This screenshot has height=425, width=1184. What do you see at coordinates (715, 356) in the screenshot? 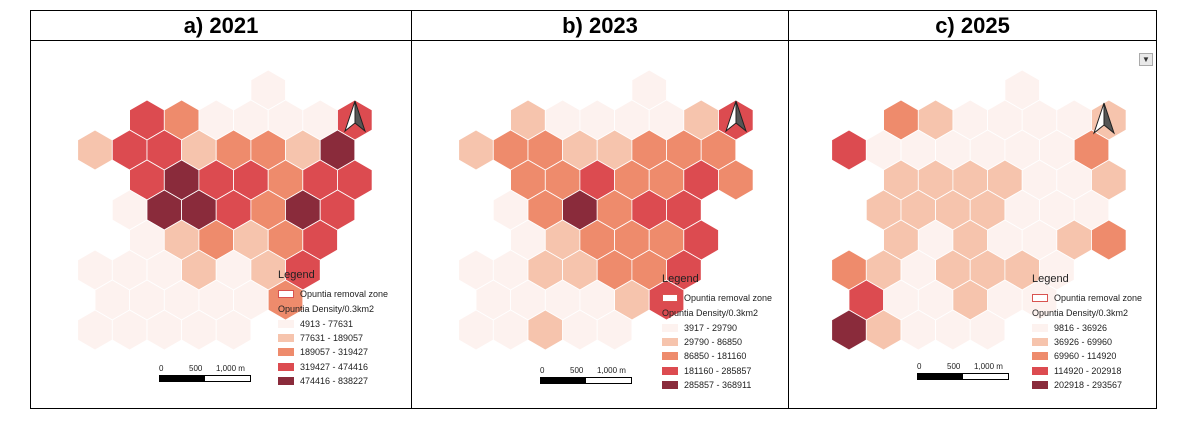
I see `class-label: 86850 - 181160` at bounding box center [715, 356].